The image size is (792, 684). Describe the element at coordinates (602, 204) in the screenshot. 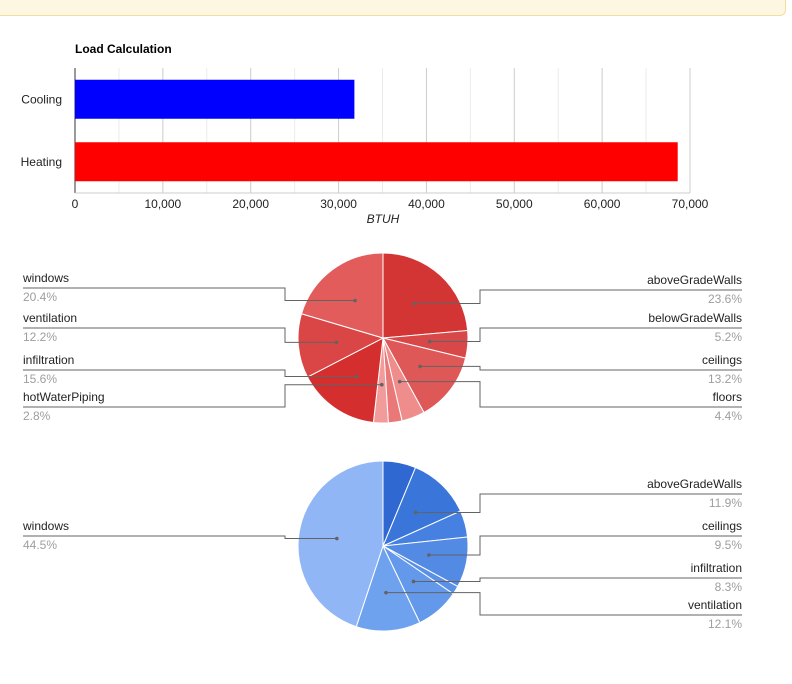

I see `x-tick-label: 60,000` at that location.